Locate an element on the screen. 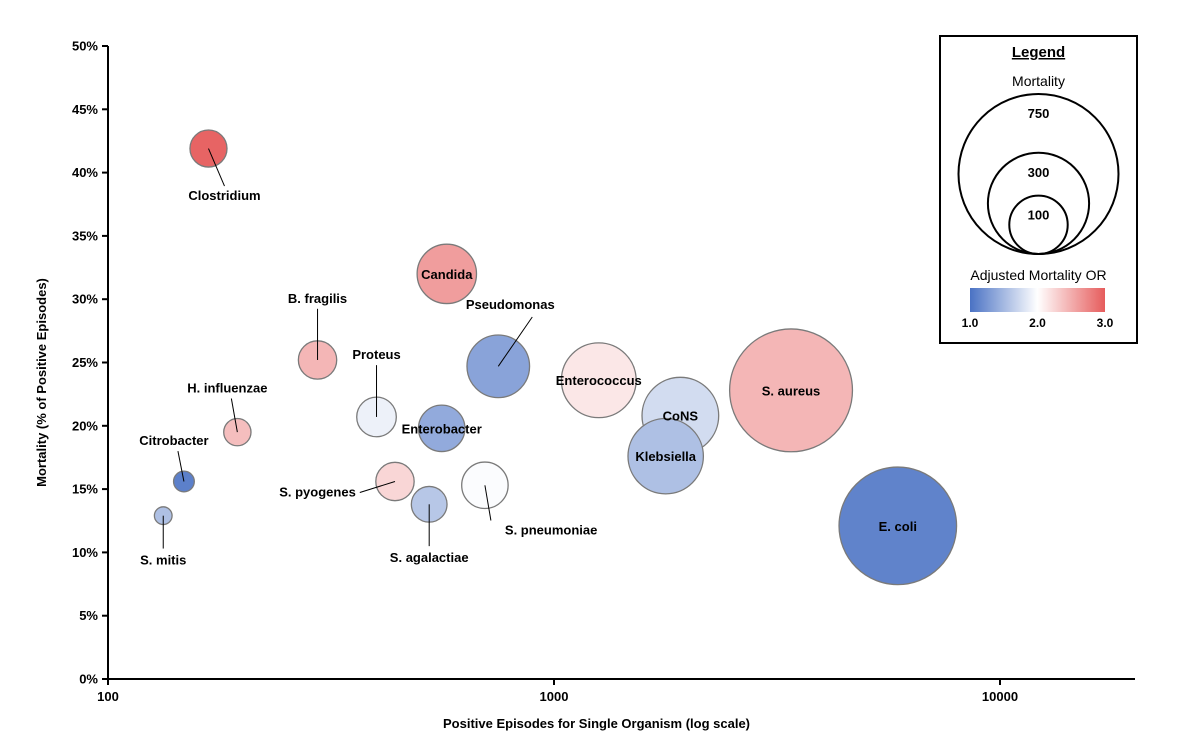 The width and height of the screenshot is (1200, 740). legend-title: Legend is located at coordinates (1038, 52).